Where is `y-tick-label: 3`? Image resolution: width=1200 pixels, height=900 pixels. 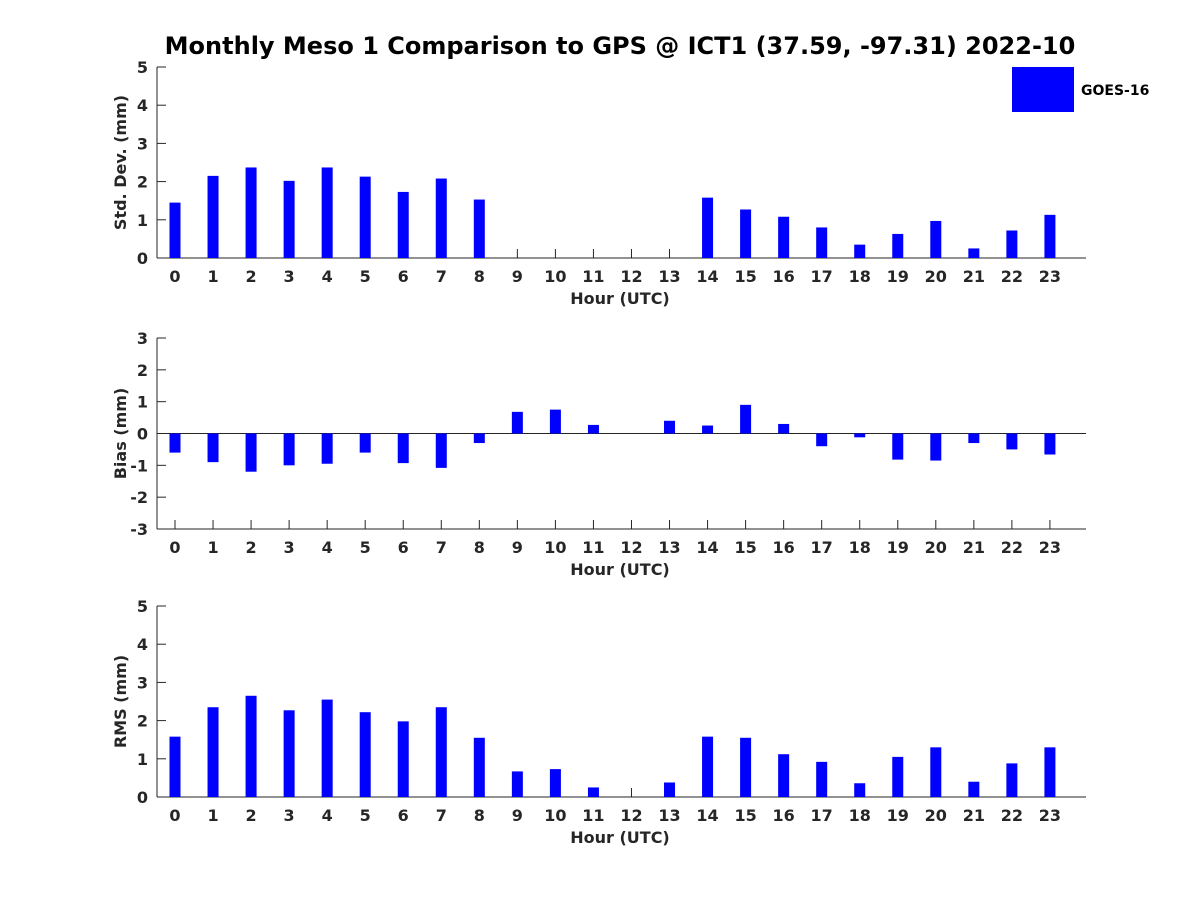 y-tick-label: 3 is located at coordinates (142, 143).